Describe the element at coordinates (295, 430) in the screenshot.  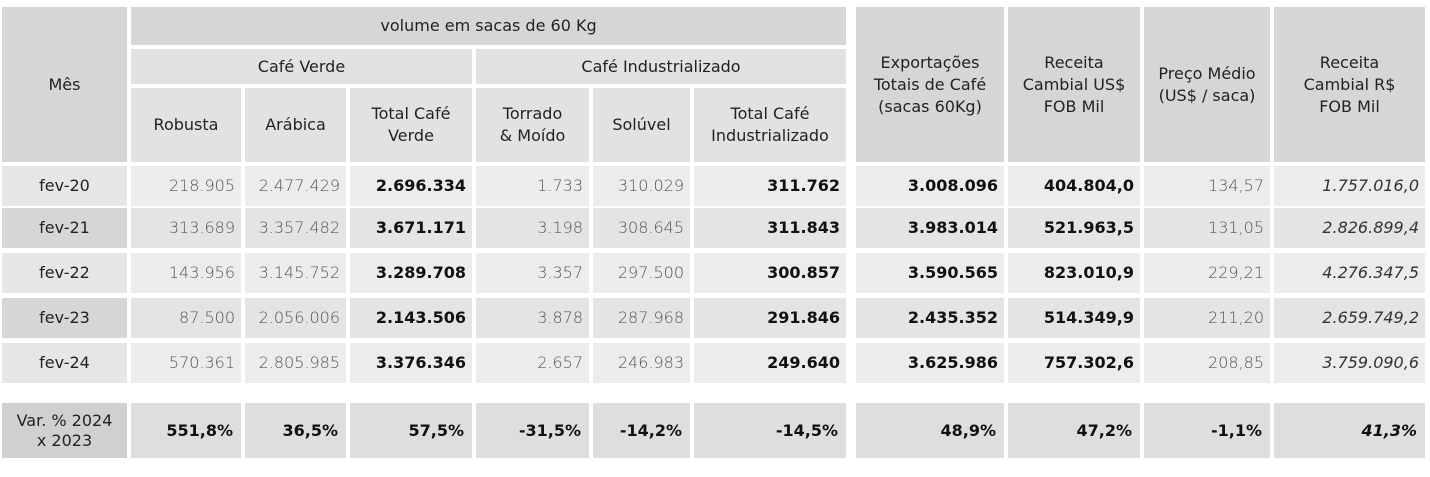
I see `var-arabica: 36,5%` at that location.